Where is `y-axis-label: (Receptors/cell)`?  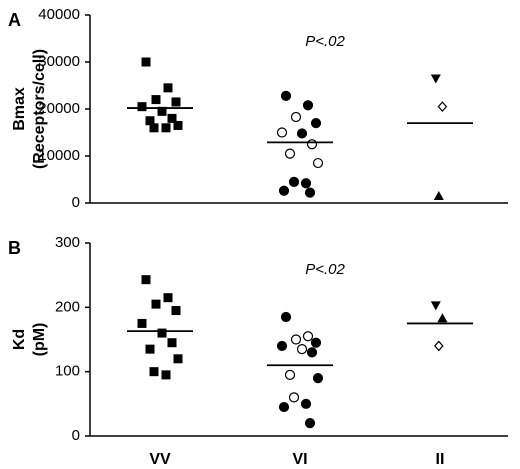 y-axis-label: (Receptors/cell) is located at coordinates (39, 109).